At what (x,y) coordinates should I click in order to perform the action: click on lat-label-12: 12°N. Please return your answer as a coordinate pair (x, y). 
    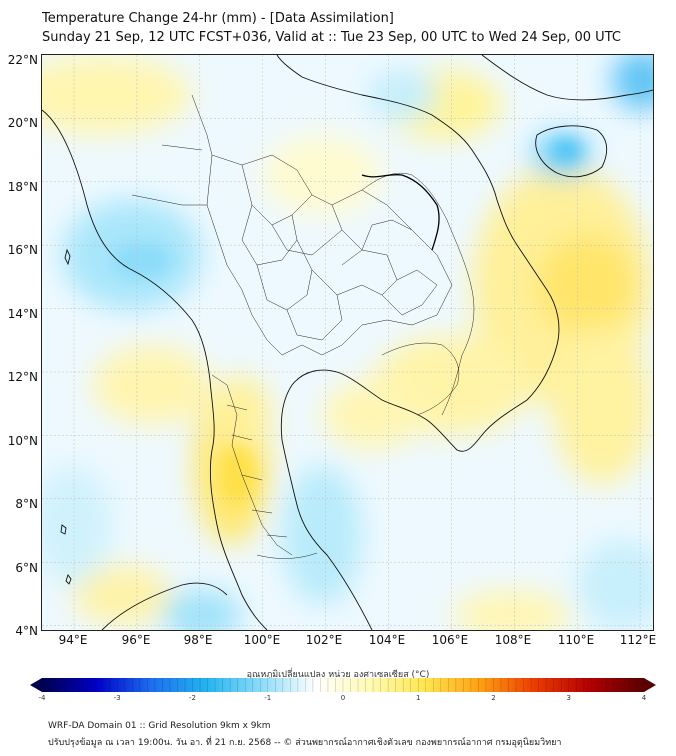
    Looking at the image, I should click on (22, 377).